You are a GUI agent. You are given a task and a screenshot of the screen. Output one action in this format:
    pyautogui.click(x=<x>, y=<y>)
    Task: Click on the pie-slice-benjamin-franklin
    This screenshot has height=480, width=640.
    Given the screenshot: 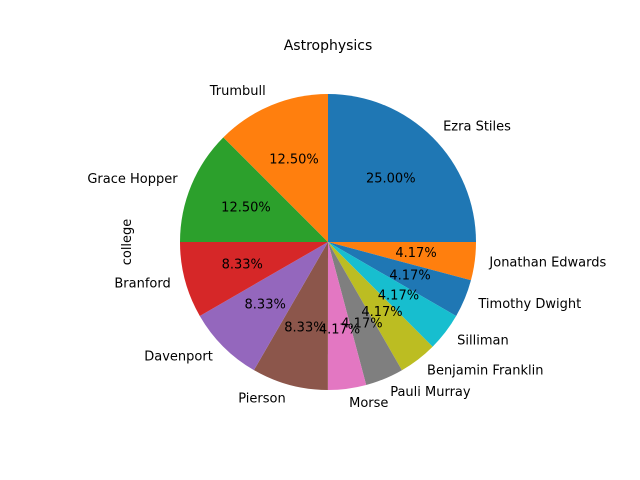 What is the action you would take?
    pyautogui.click(x=380, y=306)
    